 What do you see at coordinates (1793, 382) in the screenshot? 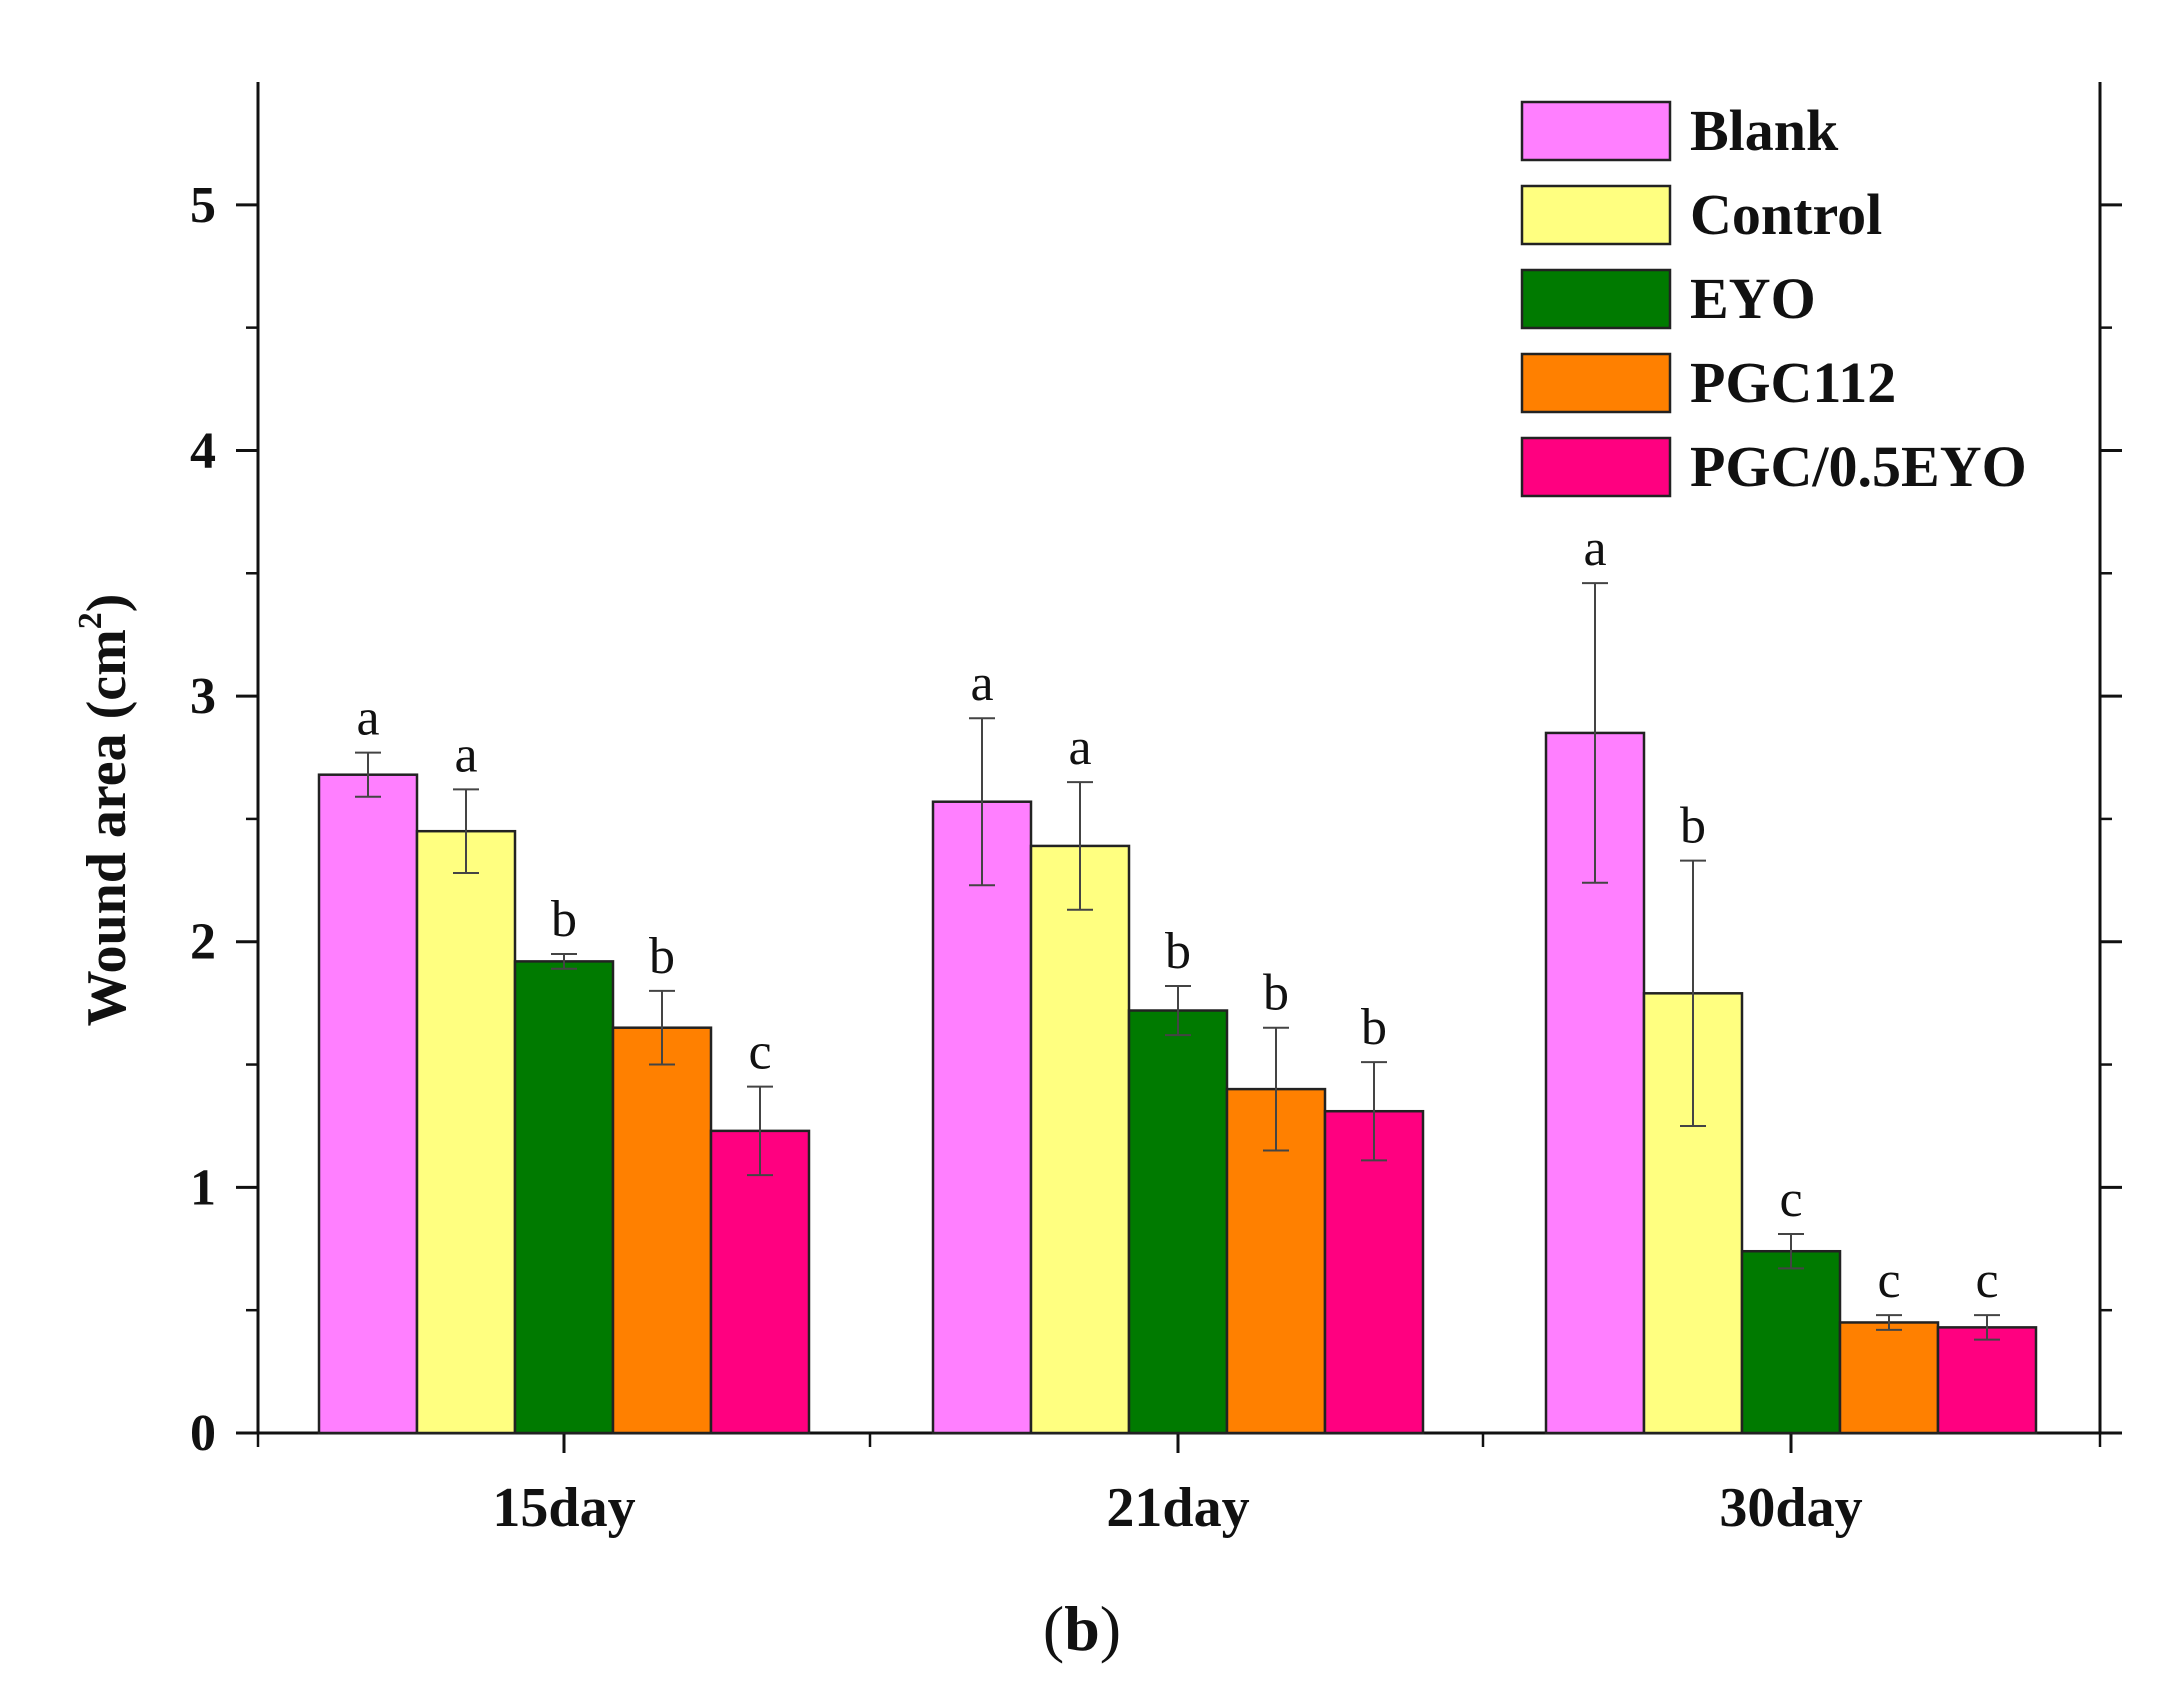
I see `legend-label: PGC112` at bounding box center [1793, 382].